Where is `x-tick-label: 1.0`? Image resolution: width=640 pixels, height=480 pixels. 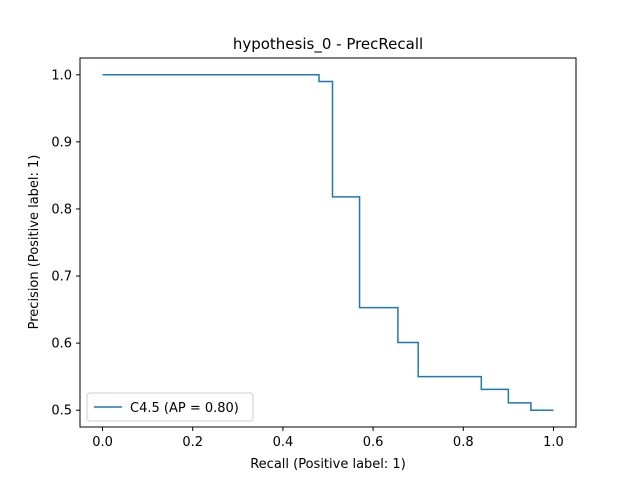 x-tick-label: 1.0 is located at coordinates (553, 442).